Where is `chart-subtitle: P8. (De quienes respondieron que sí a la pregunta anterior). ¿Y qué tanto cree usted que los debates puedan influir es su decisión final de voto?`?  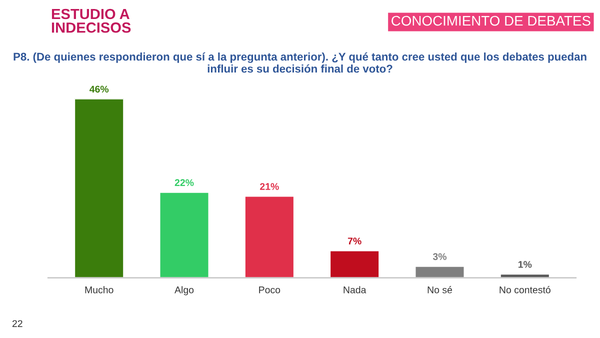
chart-subtitle: P8. (De quienes respondieron que sí a la pregunta anterior). ¿Y qué tanto cree usted que los debates puedan influir es su decisión final de voto? is located at coordinates (300, 62).